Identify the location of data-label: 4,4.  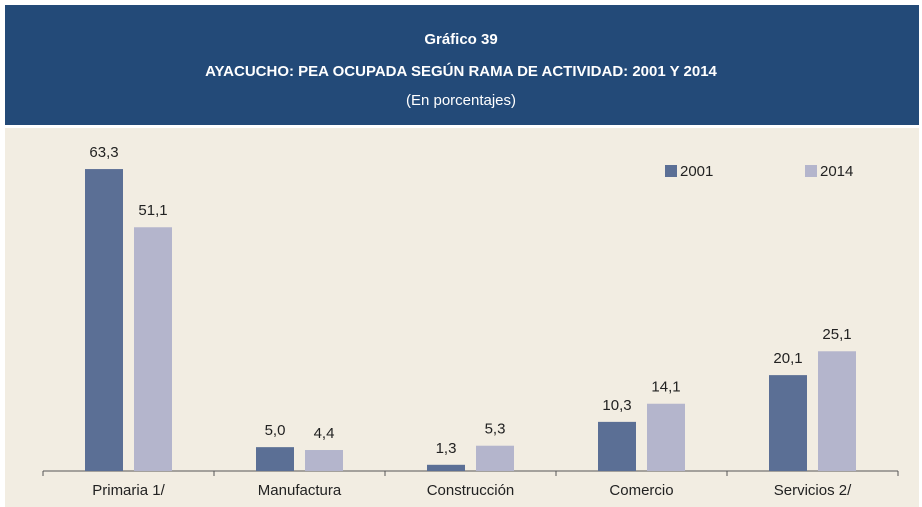
(324, 433).